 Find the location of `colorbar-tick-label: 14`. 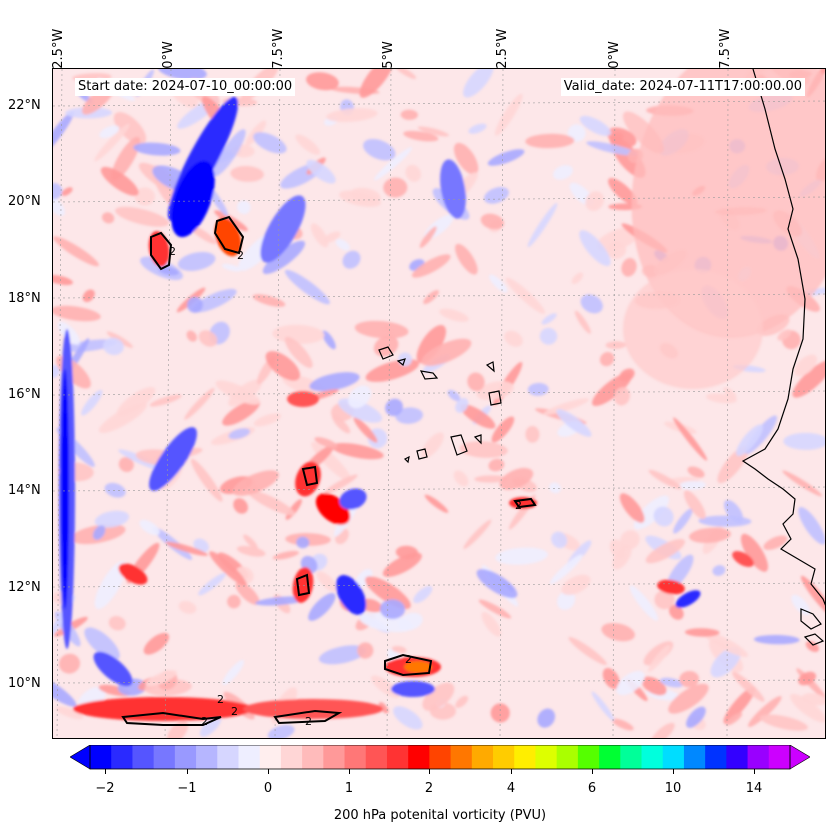

colorbar-tick-label: 14 is located at coordinates (754, 788).